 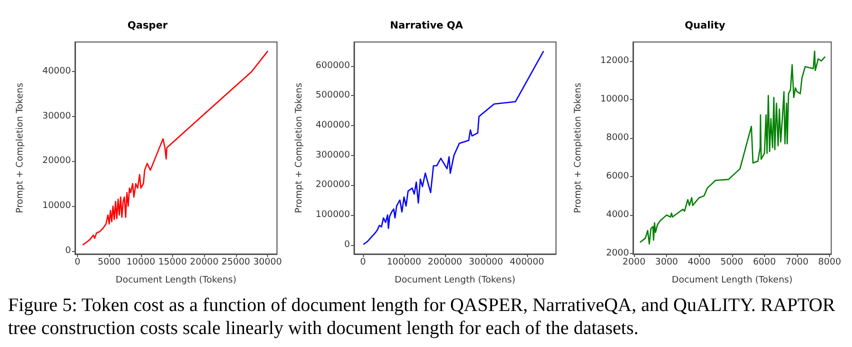 What do you see at coordinates (333, 185) in the screenshot?
I see `y-tick-label: 200000` at bounding box center [333, 185].